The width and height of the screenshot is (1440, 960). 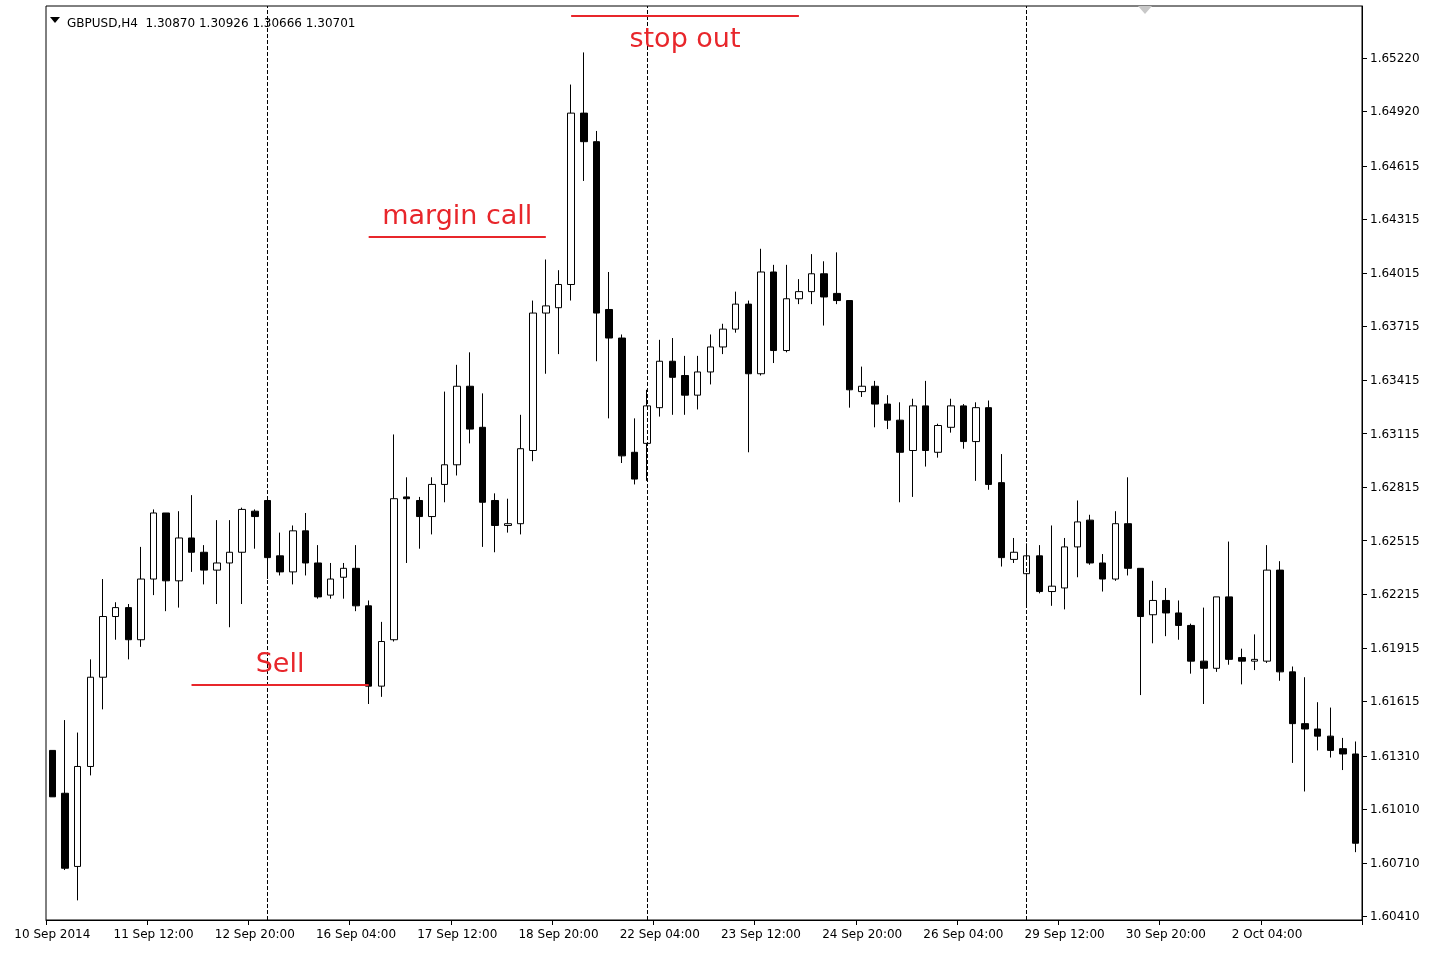 I want to click on y-tick-label: 1.64015, so click(x=1395, y=272).